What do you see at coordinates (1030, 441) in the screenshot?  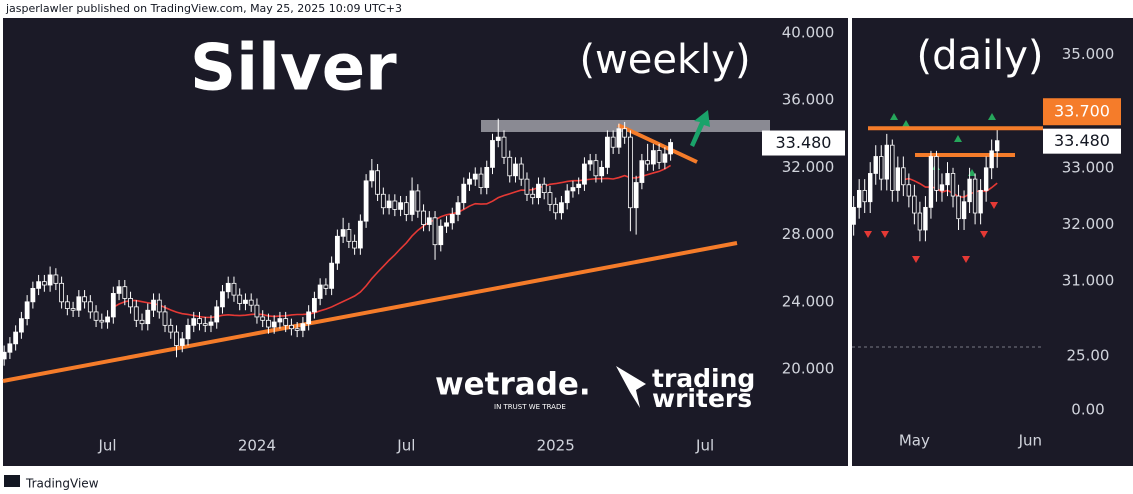 I see `x-tick-label: Jun` at bounding box center [1030, 441].